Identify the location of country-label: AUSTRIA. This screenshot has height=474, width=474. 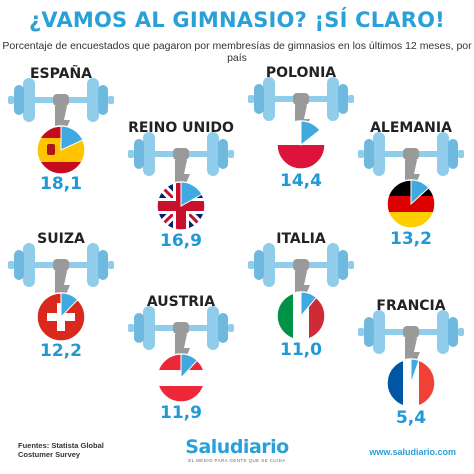
(181, 302).